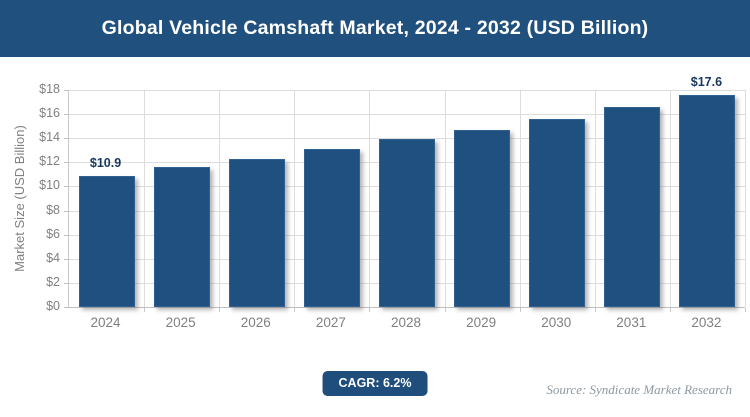 Image resolution: width=750 pixels, height=417 pixels. What do you see at coordinates (53, 306) in the screenshot?
I see `y-tick-label: $0` at bounding box center [53, 306].